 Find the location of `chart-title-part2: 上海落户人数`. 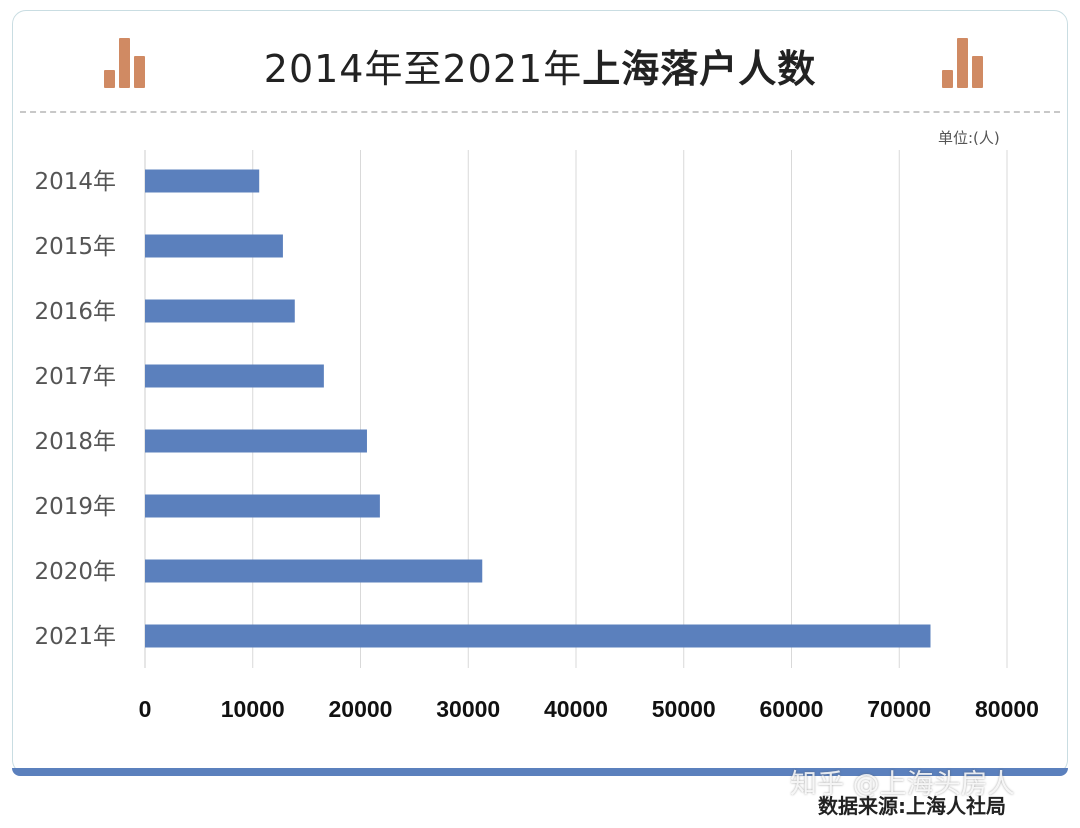

chart-title-part2: 上海落户人数 is located at coordinates (699, 69).